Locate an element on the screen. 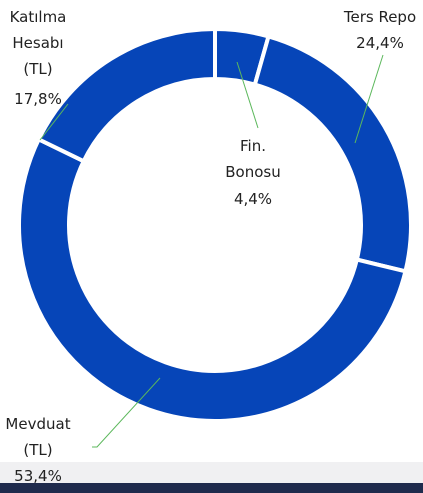 The image size is (423, 493). category-label: Katılma Hesabı (TL) is located at coordinates (38, 43).